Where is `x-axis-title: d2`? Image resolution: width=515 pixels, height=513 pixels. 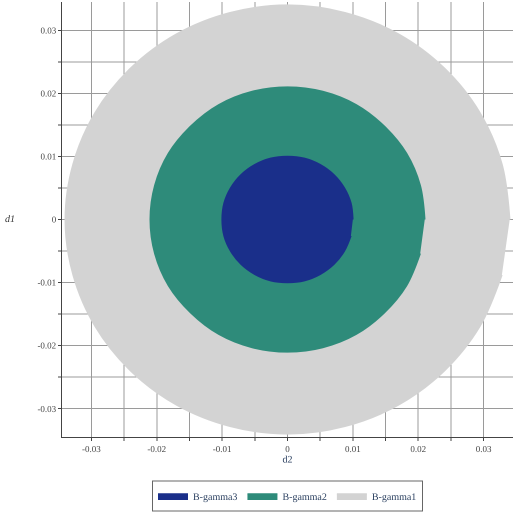
x-axis-title: d2 is located at coordinates (287, 460).